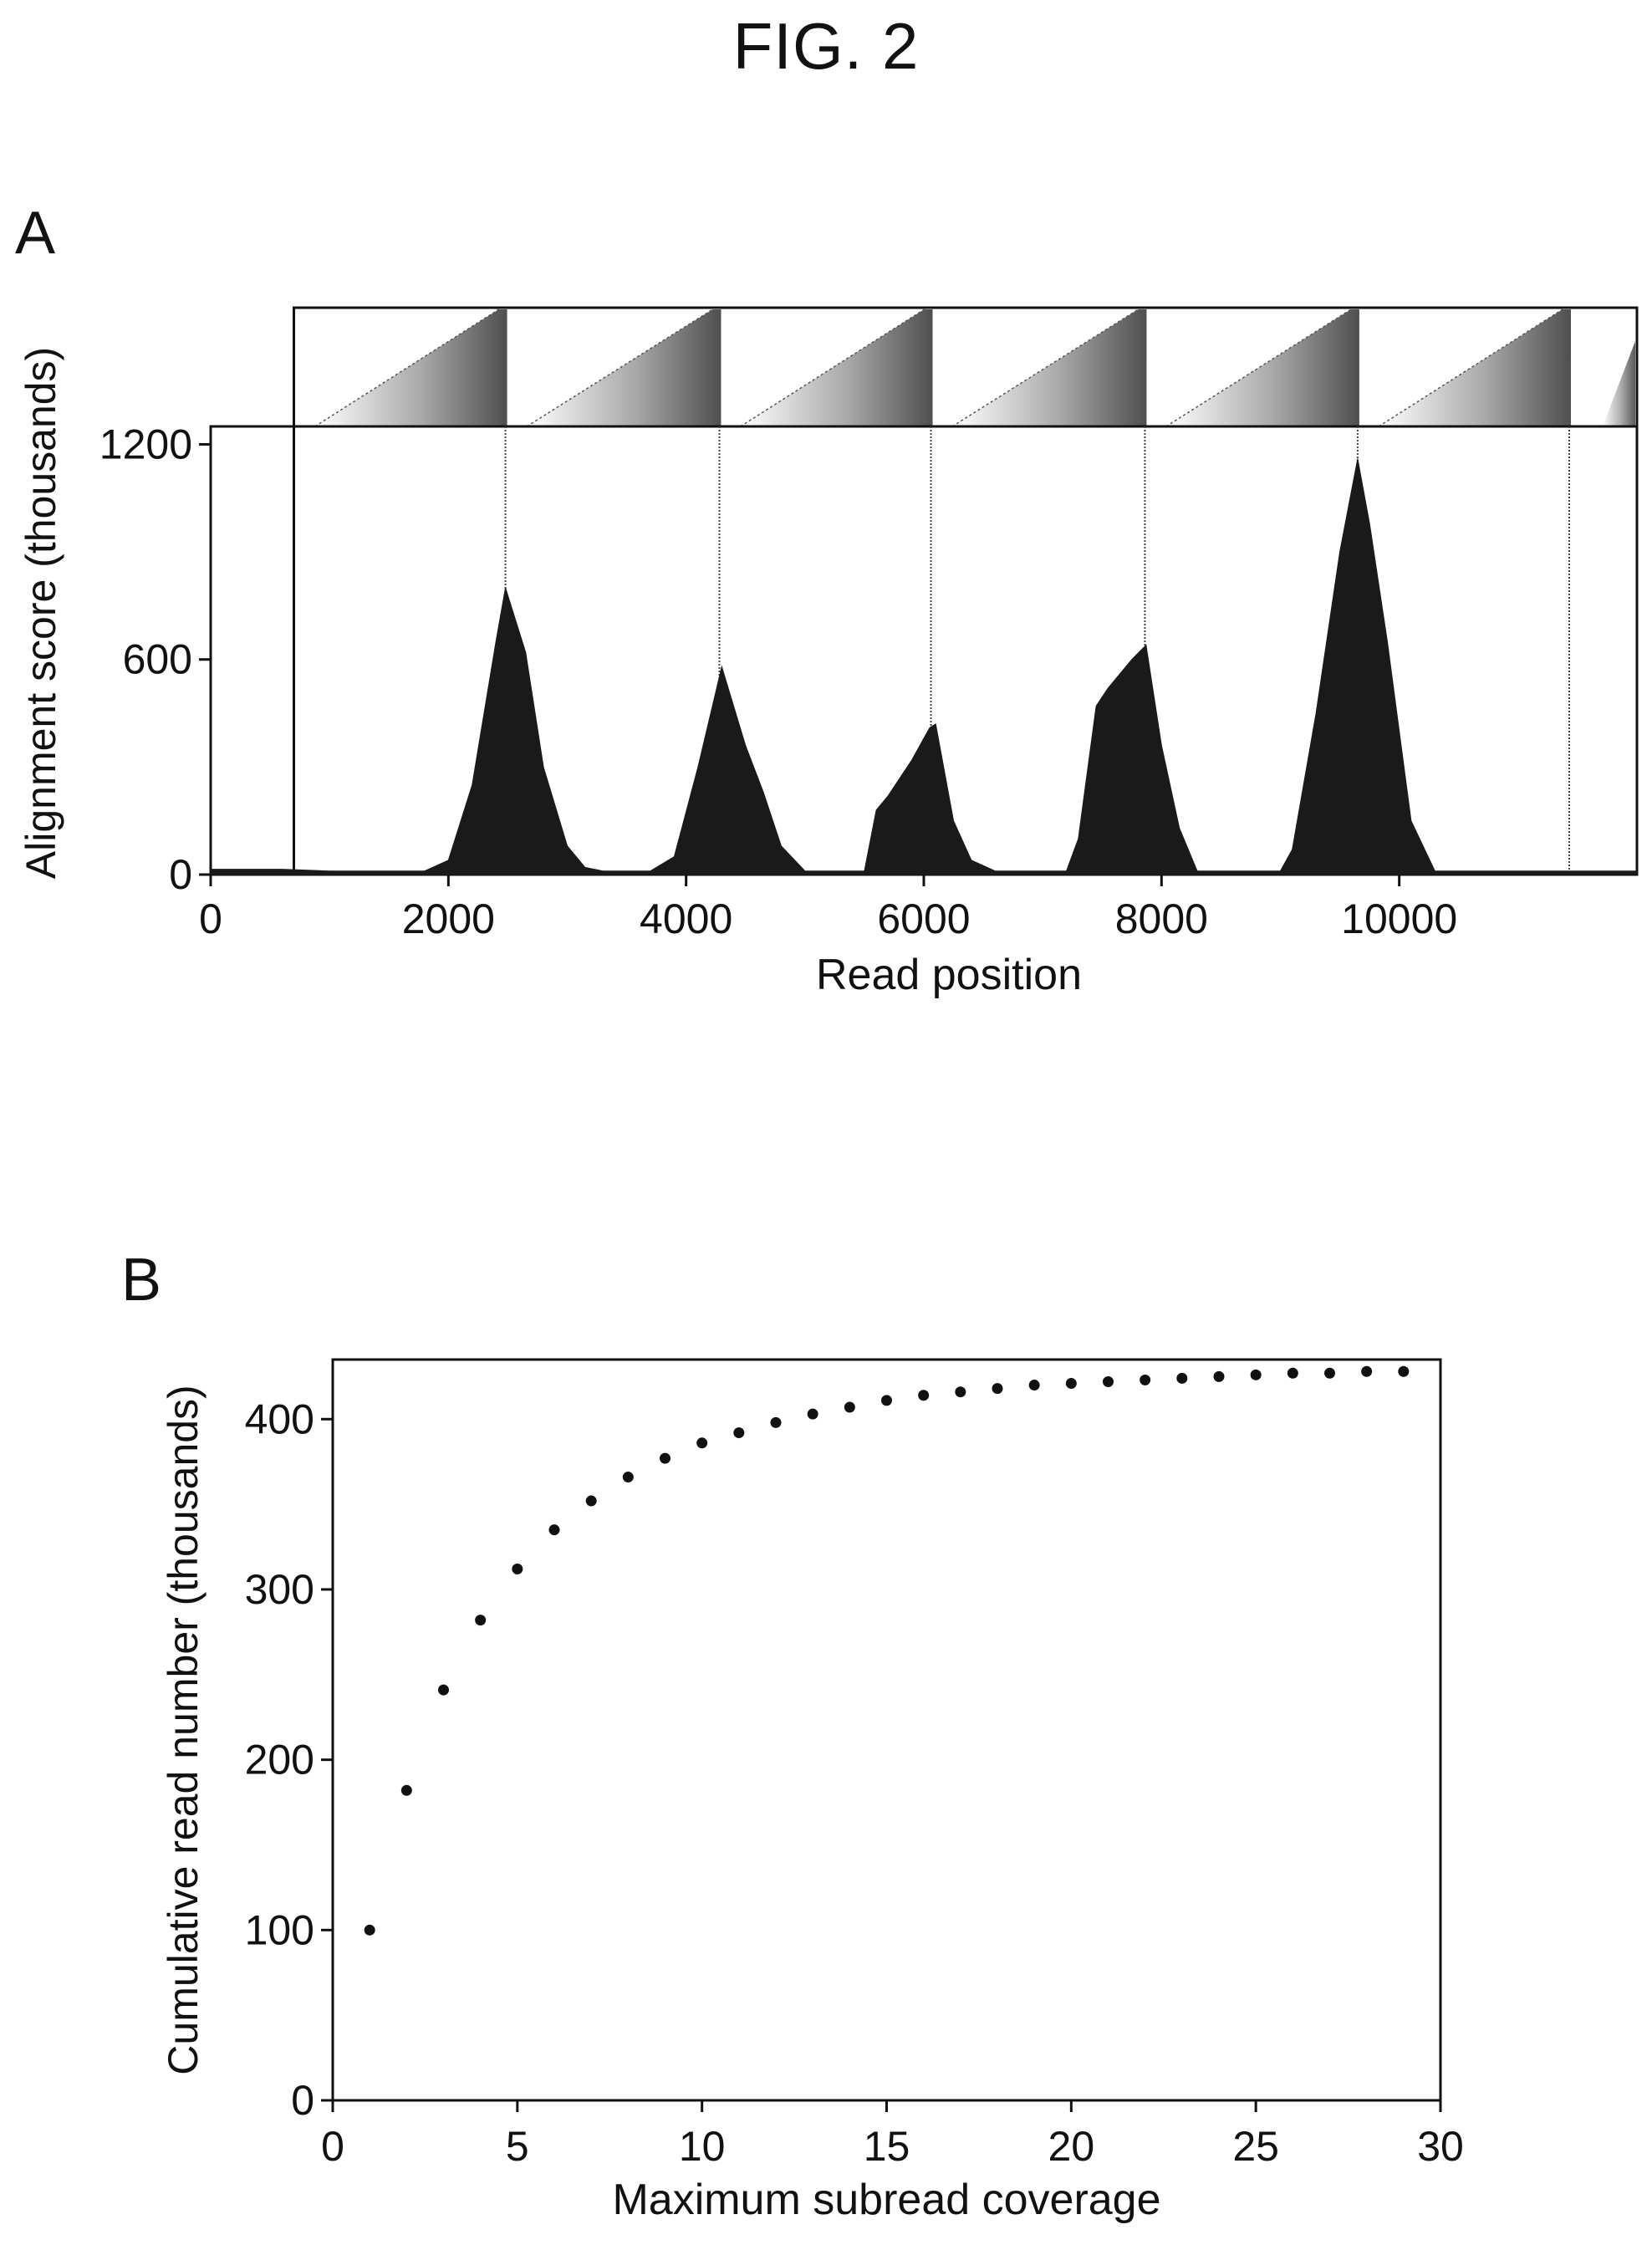 The height and width of the screenshot is (2245, 1652). Describe the element at coordinates (279, 1418) in the screenshot. I see `y-tick-label: 400` at that location.